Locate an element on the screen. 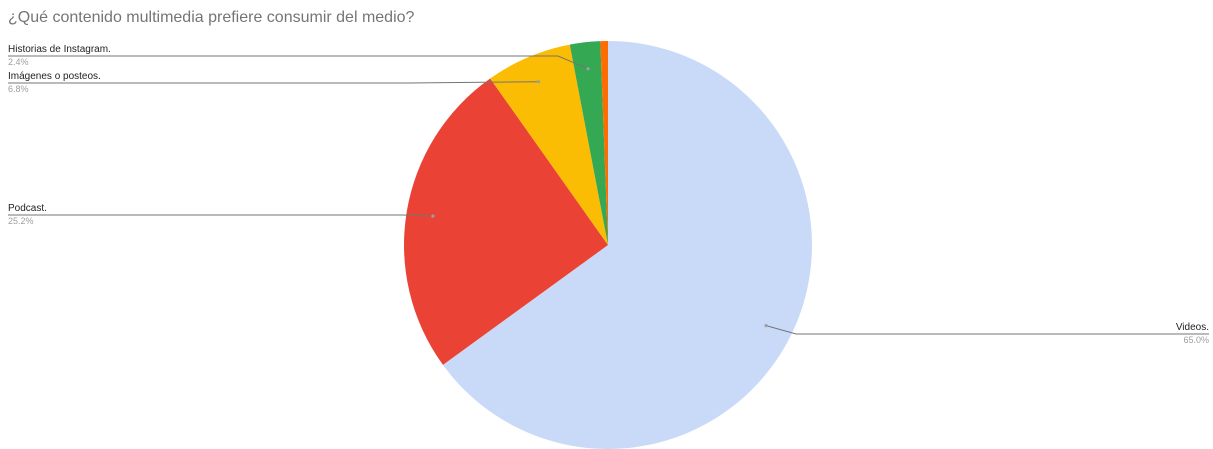  pie-slice-other is located at coordinates (604, 143).